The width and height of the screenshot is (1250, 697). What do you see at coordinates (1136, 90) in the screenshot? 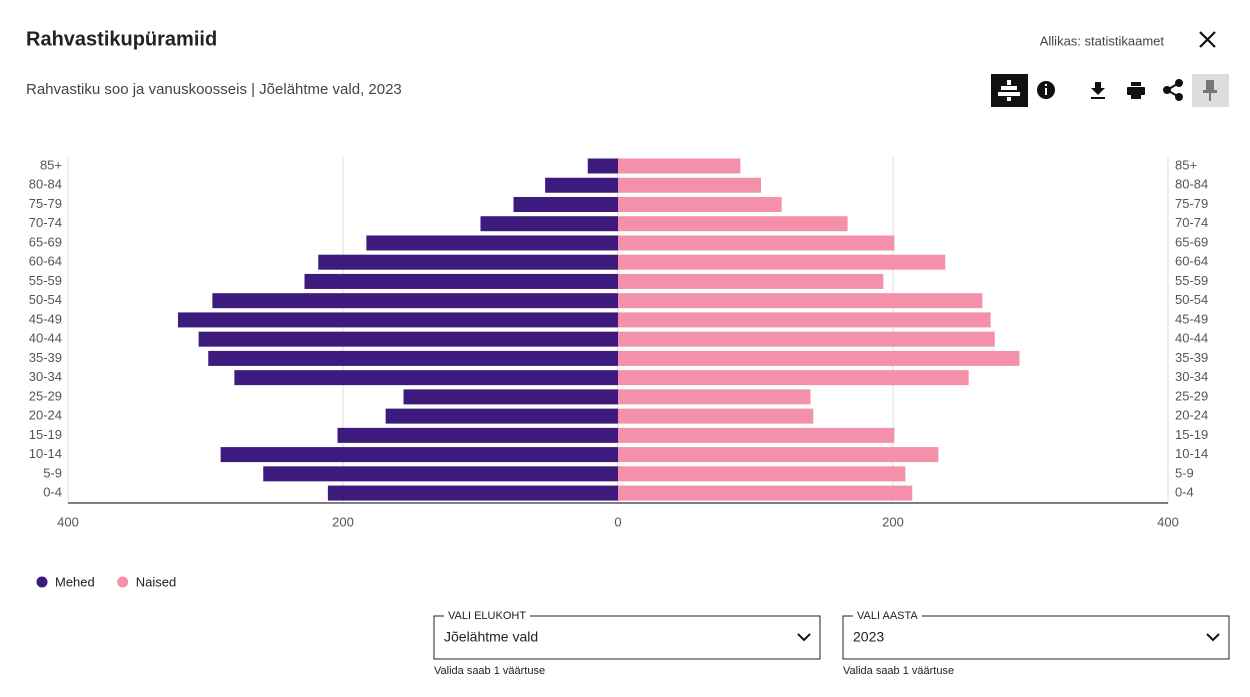
I see `print-button` at bounding box center [1136, 90].